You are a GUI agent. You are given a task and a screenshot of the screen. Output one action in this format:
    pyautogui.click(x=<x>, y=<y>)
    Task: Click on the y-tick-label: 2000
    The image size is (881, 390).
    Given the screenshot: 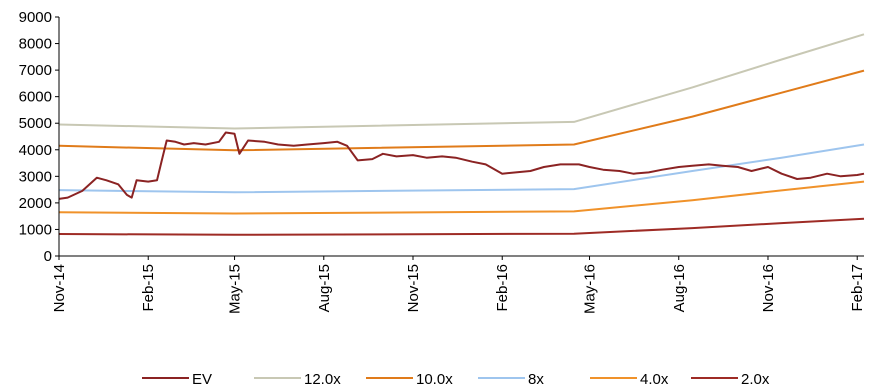 What is the action you would take?
    pyautogui.click(x=35, y=203)
    